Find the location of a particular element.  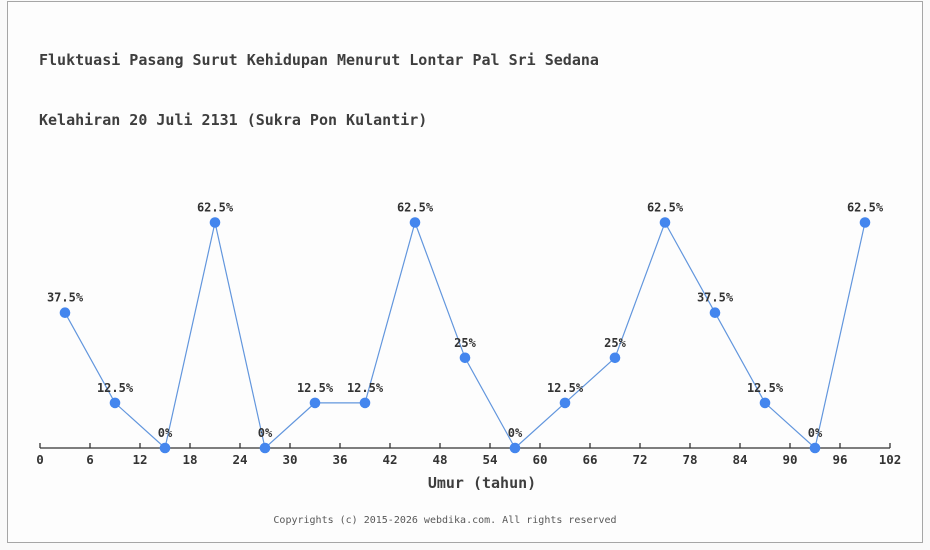

x-tick-label: 78 is located at coordinates (689, 459).